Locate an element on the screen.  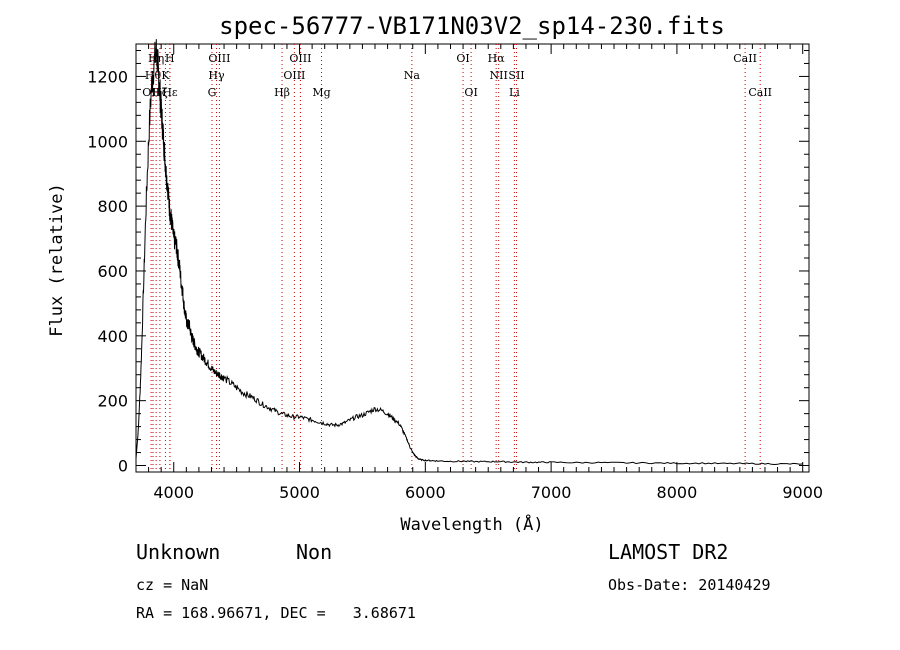
survey-name: LAMOST DR2 is located at coordinates (668, 552).